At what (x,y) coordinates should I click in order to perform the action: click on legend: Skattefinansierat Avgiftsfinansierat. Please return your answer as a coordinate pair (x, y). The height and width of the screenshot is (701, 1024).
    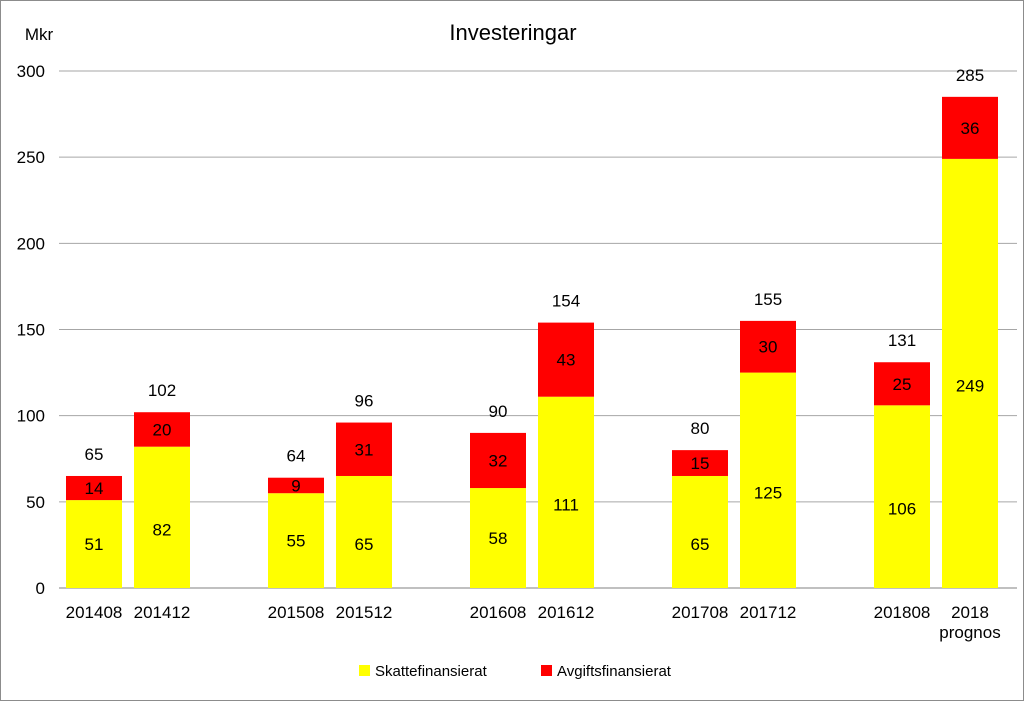
    Looking at the image, I should click on (515, 671).